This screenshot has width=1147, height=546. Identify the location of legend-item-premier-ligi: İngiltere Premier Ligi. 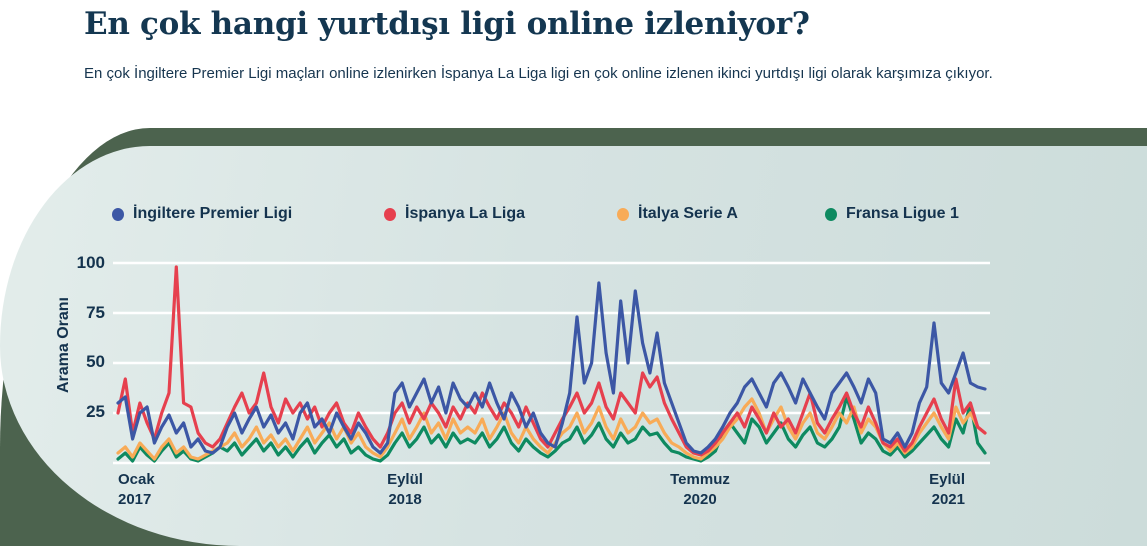
(202, 214).